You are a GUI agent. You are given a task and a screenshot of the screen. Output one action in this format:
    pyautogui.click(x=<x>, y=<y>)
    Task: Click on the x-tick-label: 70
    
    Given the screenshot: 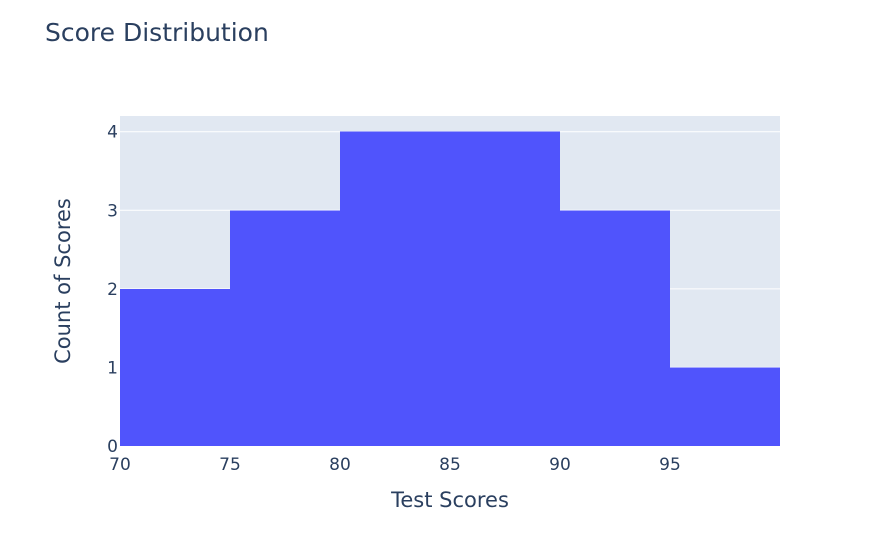 What is the action you would take?
    pyautogui.click(x=120, y=465)
    